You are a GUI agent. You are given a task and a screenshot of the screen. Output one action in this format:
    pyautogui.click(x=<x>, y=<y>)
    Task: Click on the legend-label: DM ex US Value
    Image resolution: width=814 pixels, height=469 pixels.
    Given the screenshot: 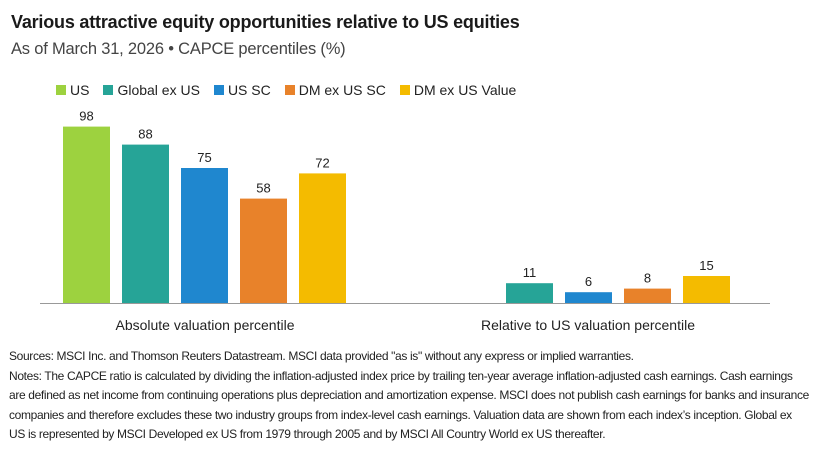 What is the action you would take?
    pyautogui.click(x=465, y=90)
    